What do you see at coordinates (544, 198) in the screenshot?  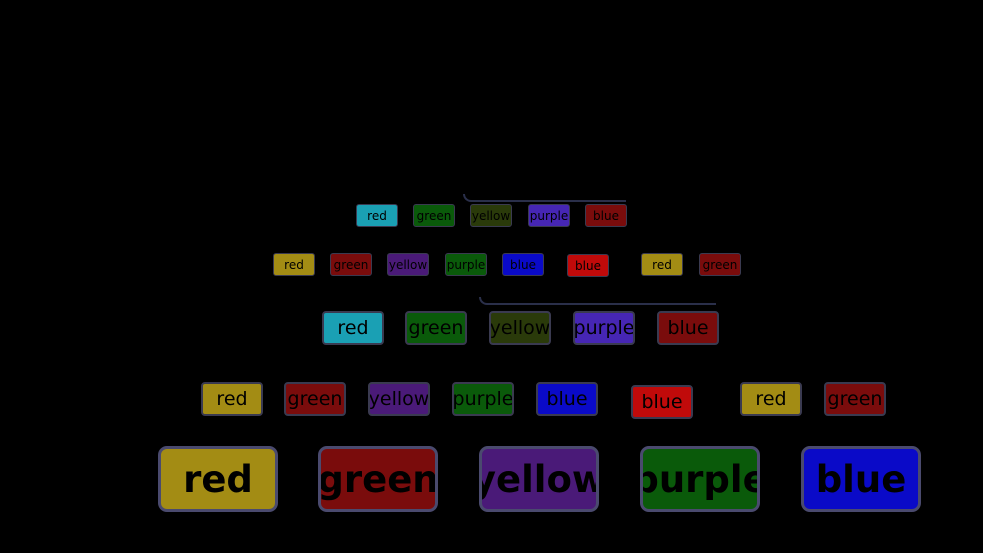 I see `connector-arc-top` at bounding box center [544, 198].